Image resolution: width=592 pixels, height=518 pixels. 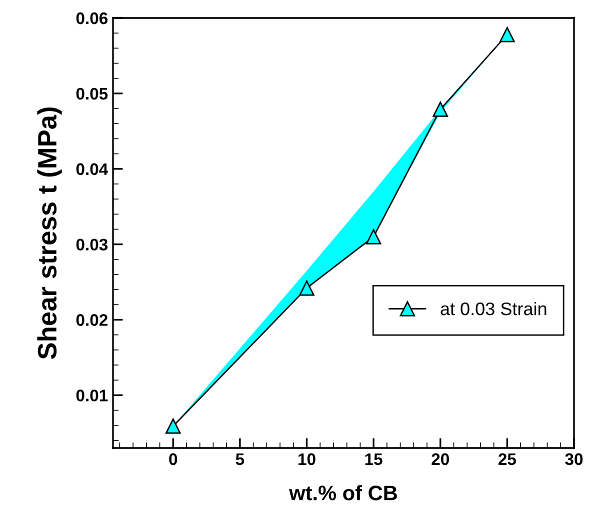 I want to click on x-axis-title: wt.% of CB, so click(x=343, y=492).